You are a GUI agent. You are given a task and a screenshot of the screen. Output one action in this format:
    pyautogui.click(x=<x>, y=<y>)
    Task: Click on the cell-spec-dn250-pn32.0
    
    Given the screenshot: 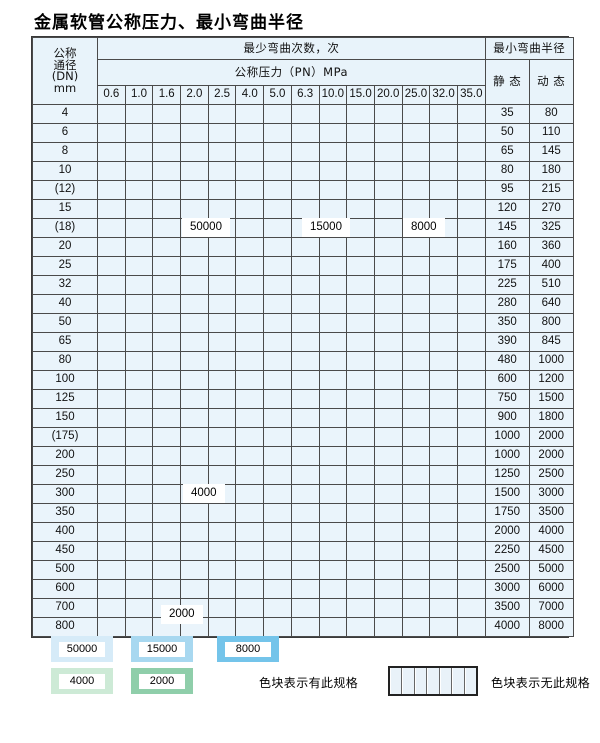 What is the action you would take?
    pyautogui.click(x=443, y=475)
    